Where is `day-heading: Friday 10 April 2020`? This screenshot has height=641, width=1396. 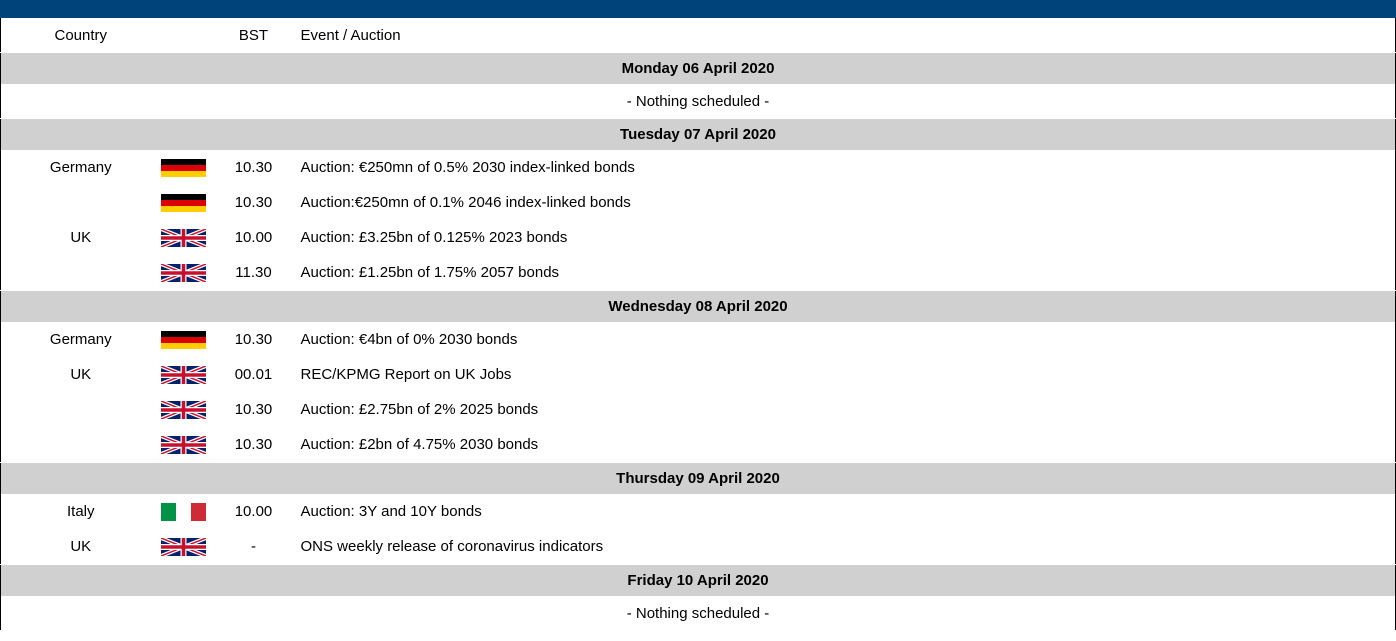 day-heading: Friday 10 April 2020 is located at coordinates (698, 580).